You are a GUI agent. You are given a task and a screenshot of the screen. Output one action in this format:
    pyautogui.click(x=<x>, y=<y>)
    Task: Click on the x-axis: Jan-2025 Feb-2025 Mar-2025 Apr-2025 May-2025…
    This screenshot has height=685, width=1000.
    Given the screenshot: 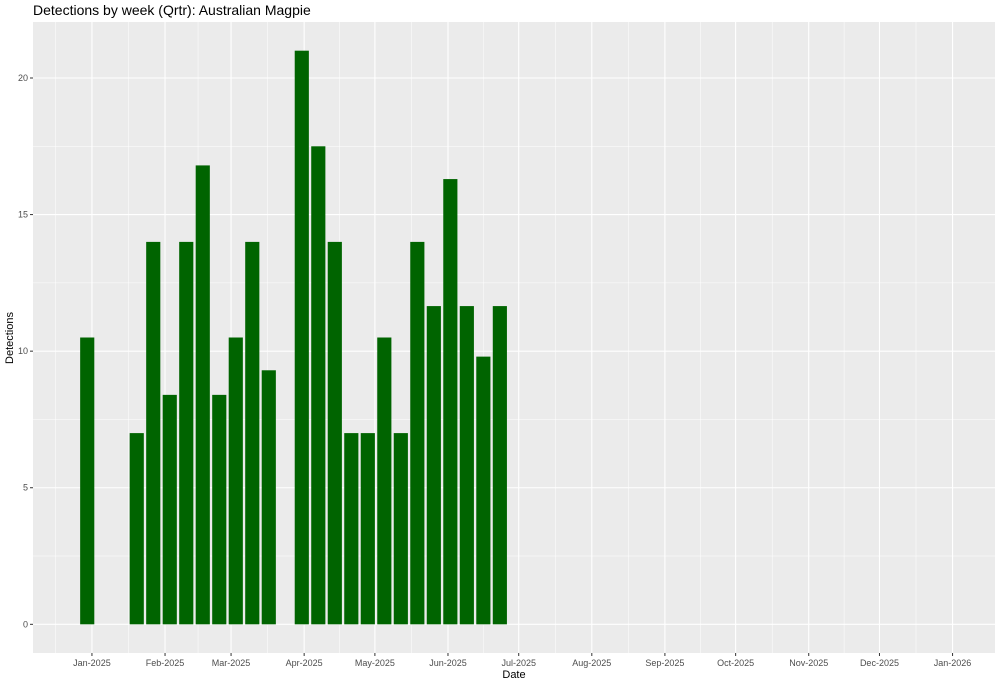 What is the action you would take?
    pyautogui.click(x=522, y=660)
    